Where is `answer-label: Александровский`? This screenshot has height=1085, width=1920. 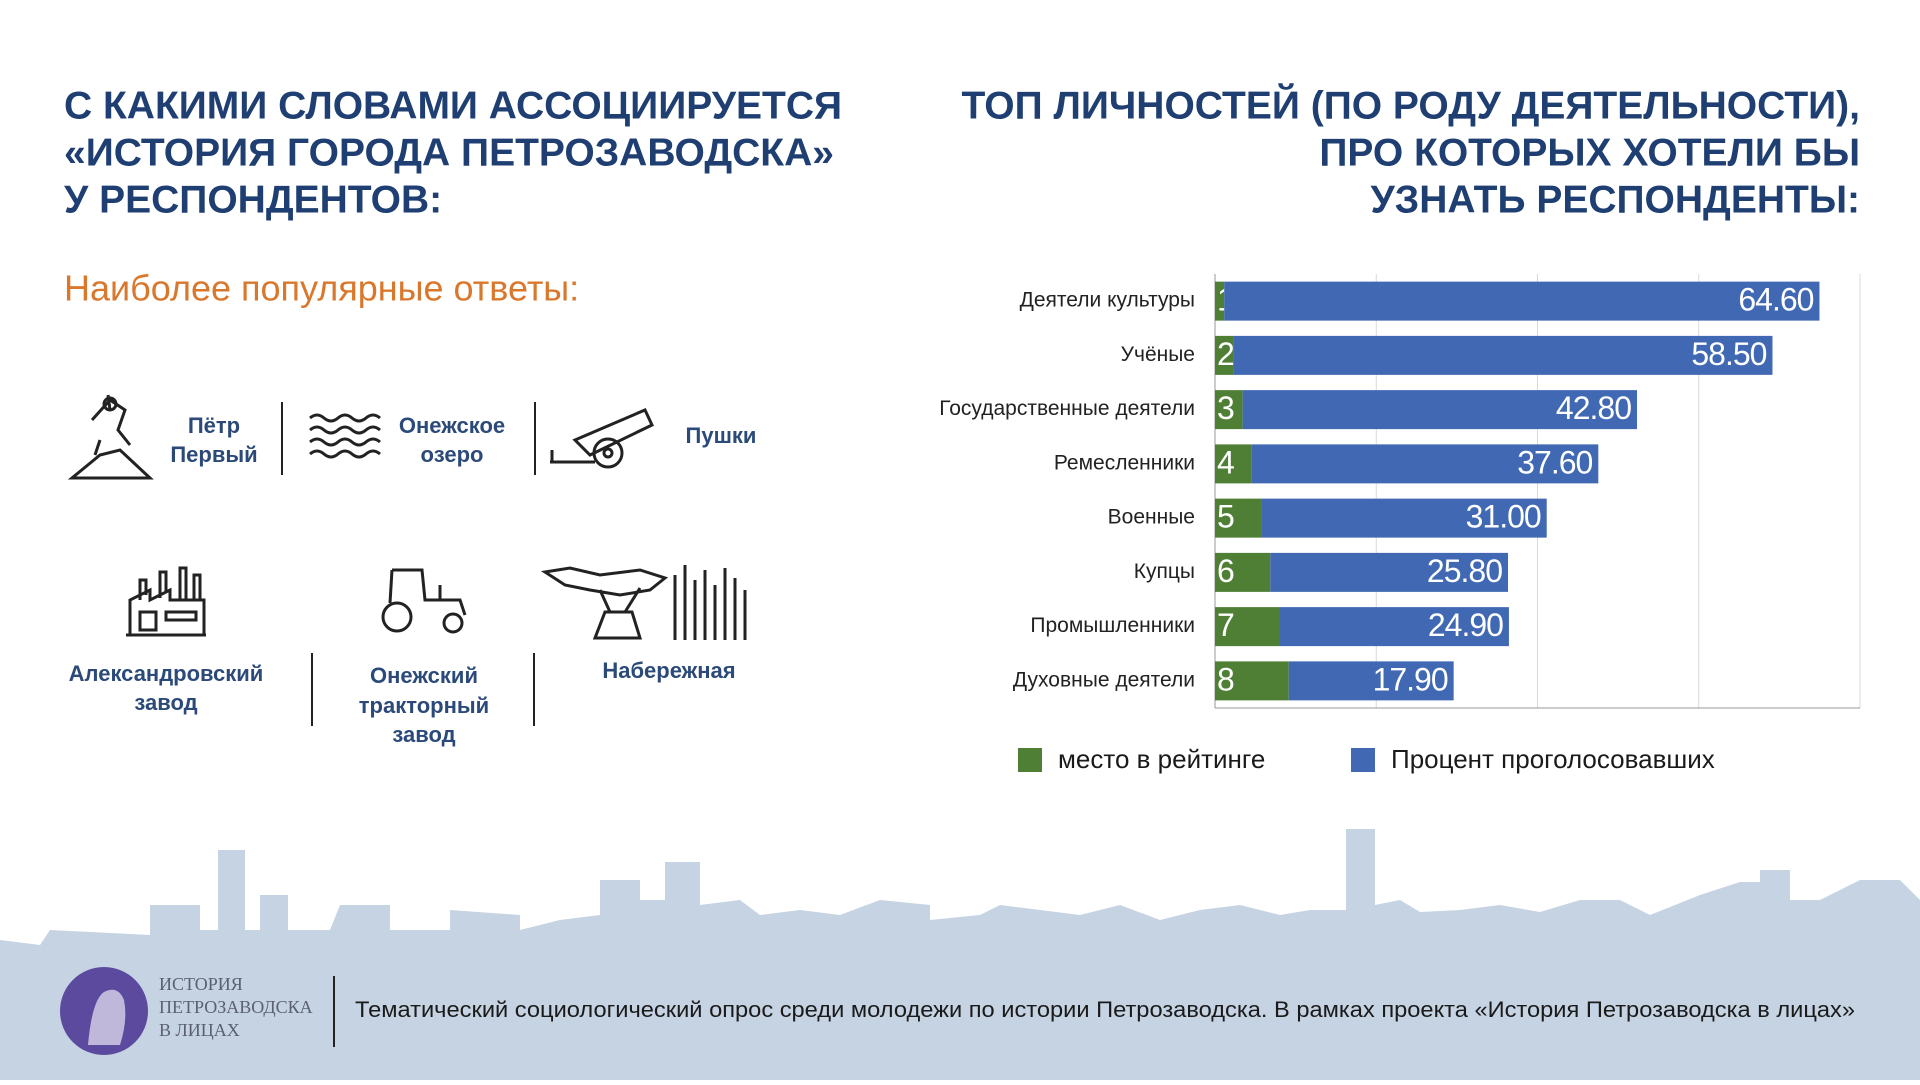 answer-label: Александровский is located at coordinates (166, 673).